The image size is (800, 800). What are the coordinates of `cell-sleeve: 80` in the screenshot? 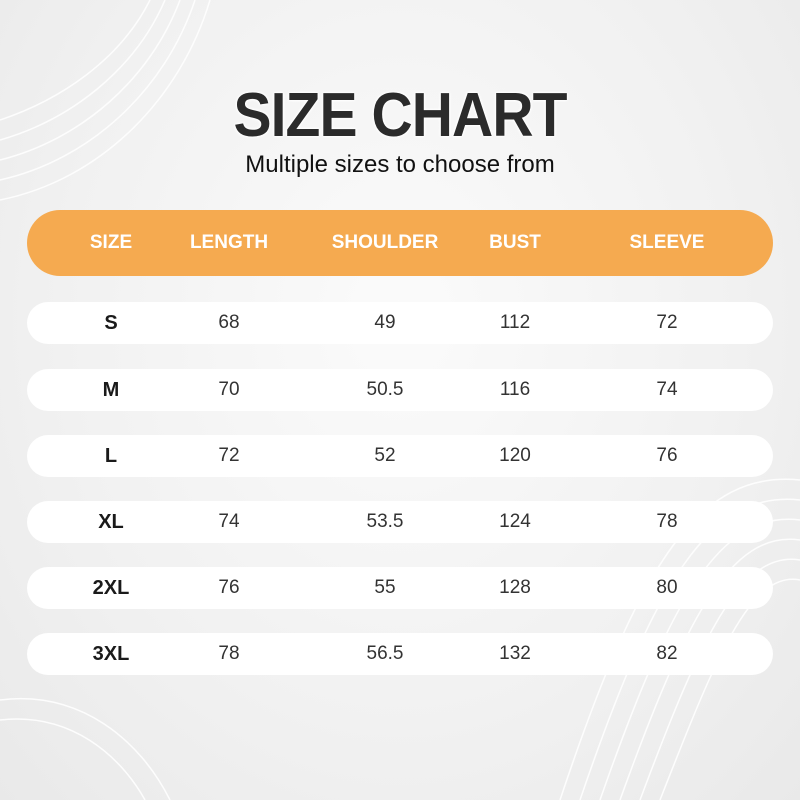 It's located at (667, 587).